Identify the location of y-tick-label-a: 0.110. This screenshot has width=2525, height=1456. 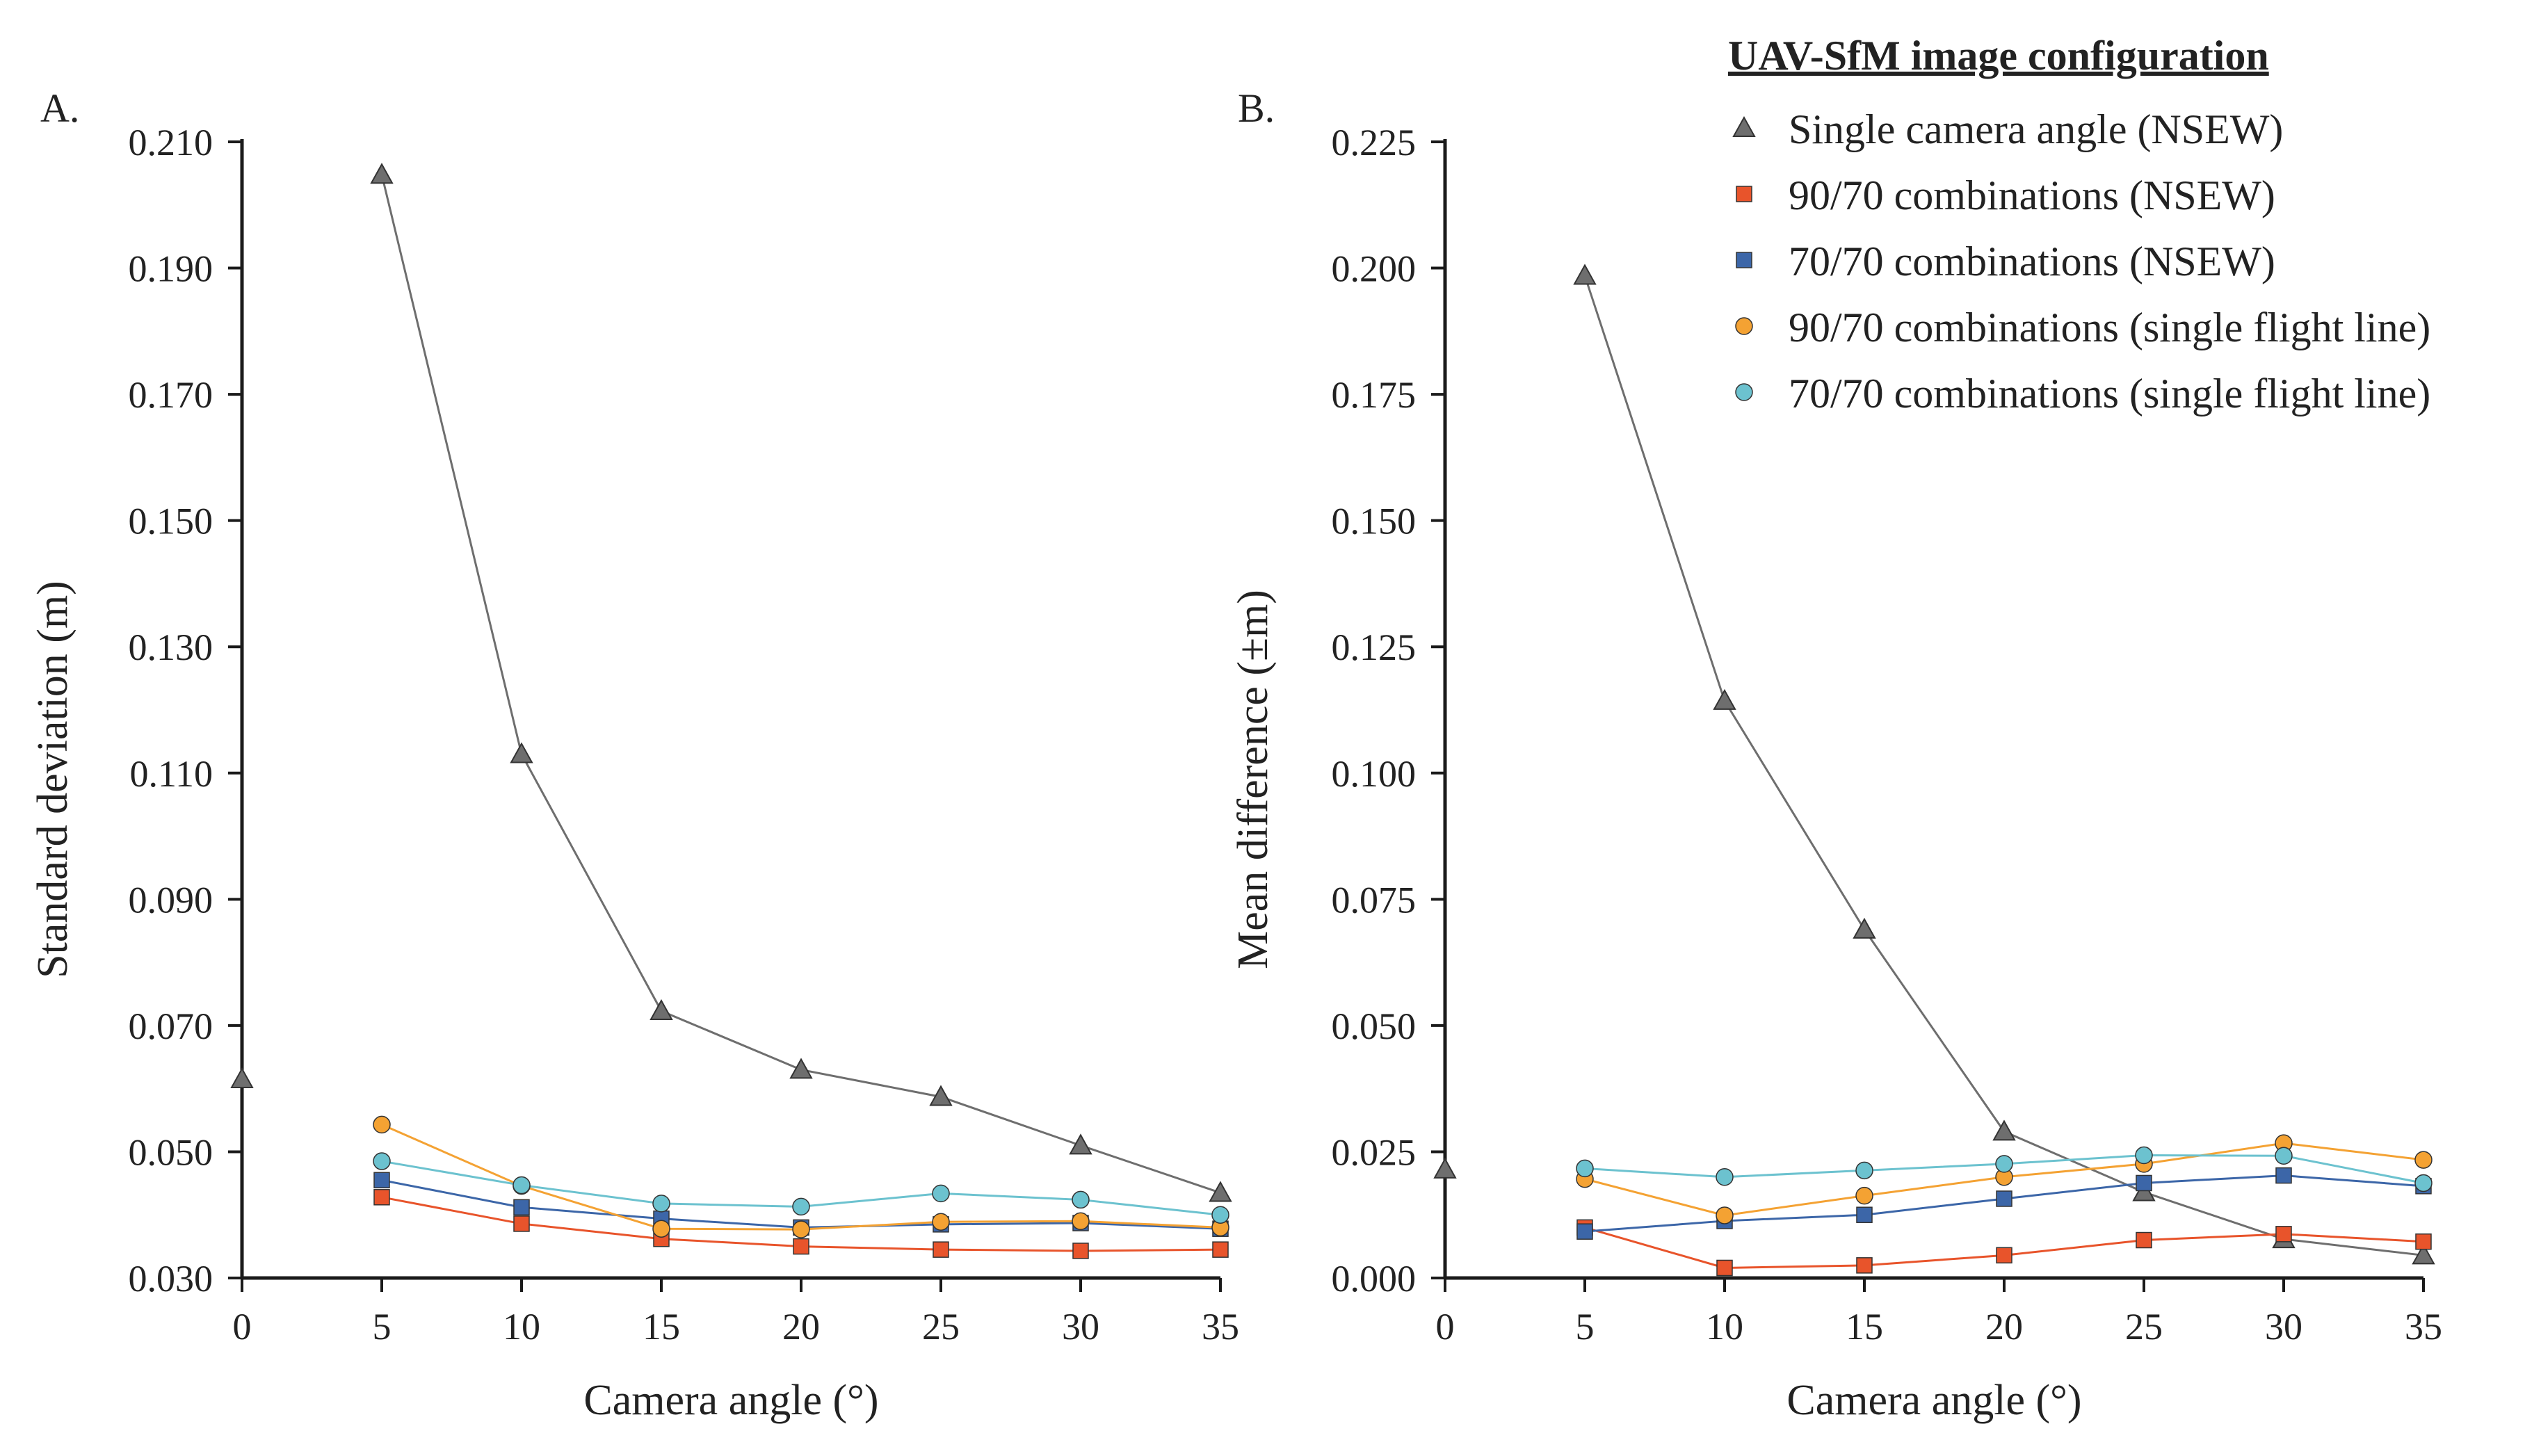
(171, 774).